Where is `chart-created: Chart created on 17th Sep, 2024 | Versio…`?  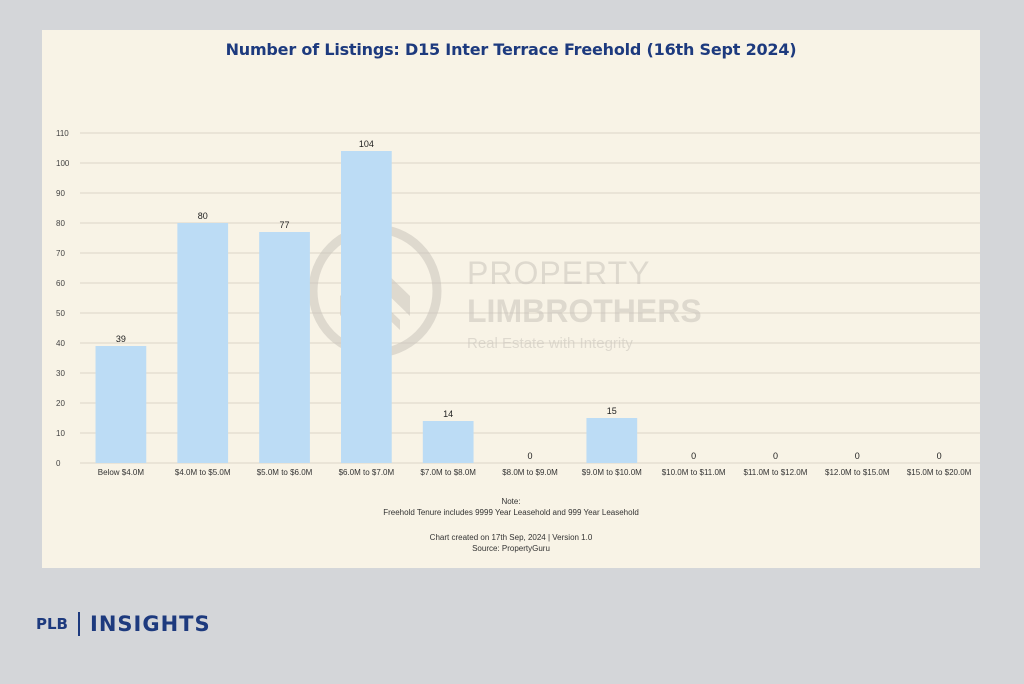
chart-created: Chart created on 17th Sep, 2024 | Versio… is located at coordinates (511, 537).